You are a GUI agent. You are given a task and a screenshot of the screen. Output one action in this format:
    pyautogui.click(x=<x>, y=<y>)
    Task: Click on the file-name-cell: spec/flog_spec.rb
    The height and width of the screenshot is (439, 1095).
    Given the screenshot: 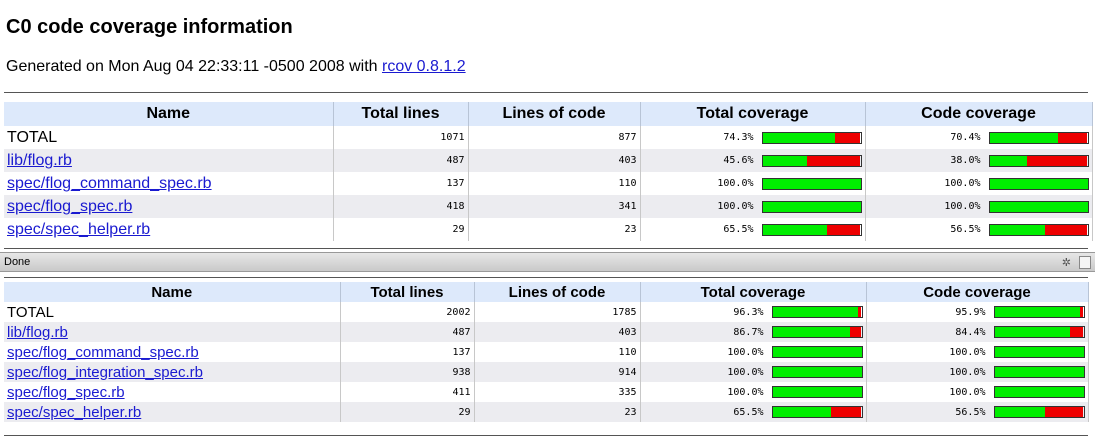 What is the action you would take?
    pyautogui.click(x=169, y=206)
    